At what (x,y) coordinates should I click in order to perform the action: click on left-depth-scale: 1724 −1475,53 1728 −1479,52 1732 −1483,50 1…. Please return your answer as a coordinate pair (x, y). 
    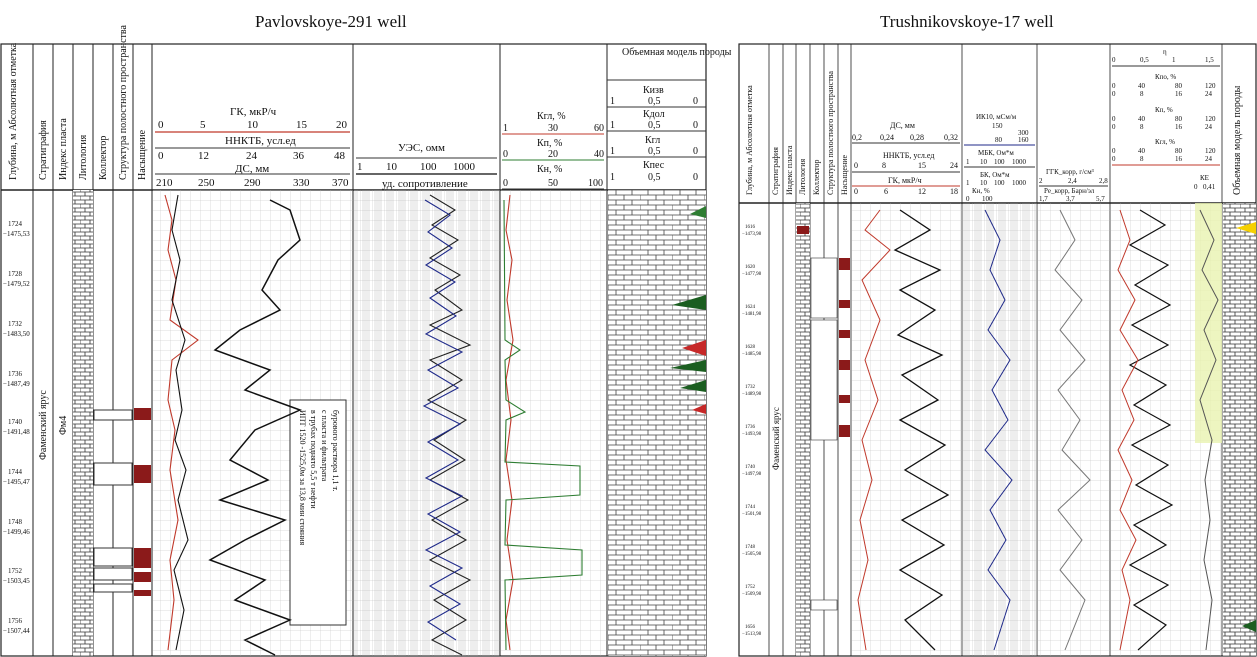
    Looking at the image, I should click on (16, 427).